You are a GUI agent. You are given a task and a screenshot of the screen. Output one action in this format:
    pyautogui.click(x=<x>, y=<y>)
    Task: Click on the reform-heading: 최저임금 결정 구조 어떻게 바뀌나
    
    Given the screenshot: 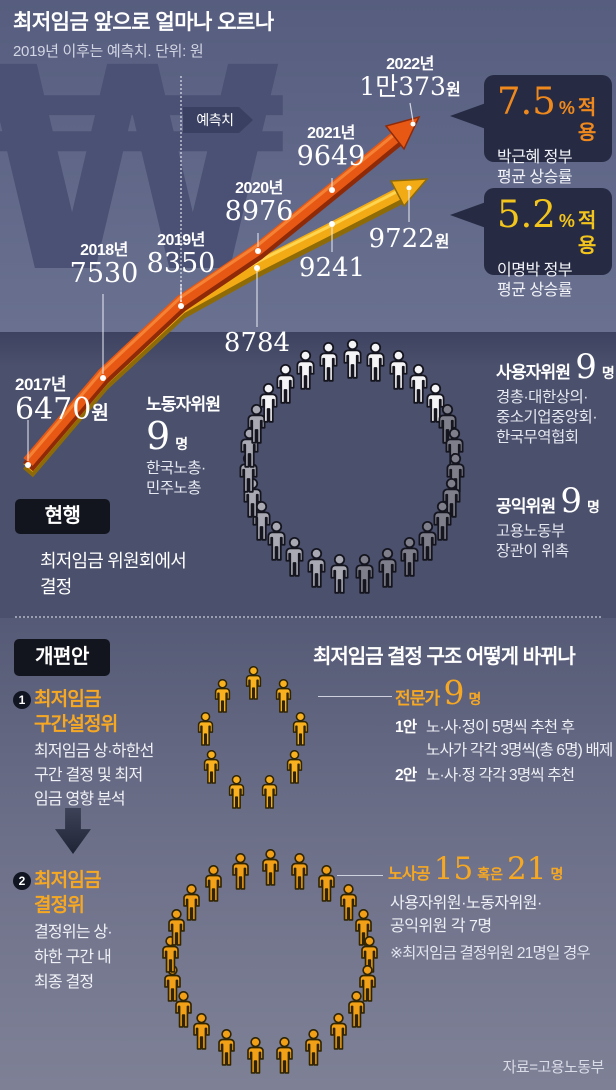 What is the action you would take?
    pyautogui.click(x=444, y=657)
    